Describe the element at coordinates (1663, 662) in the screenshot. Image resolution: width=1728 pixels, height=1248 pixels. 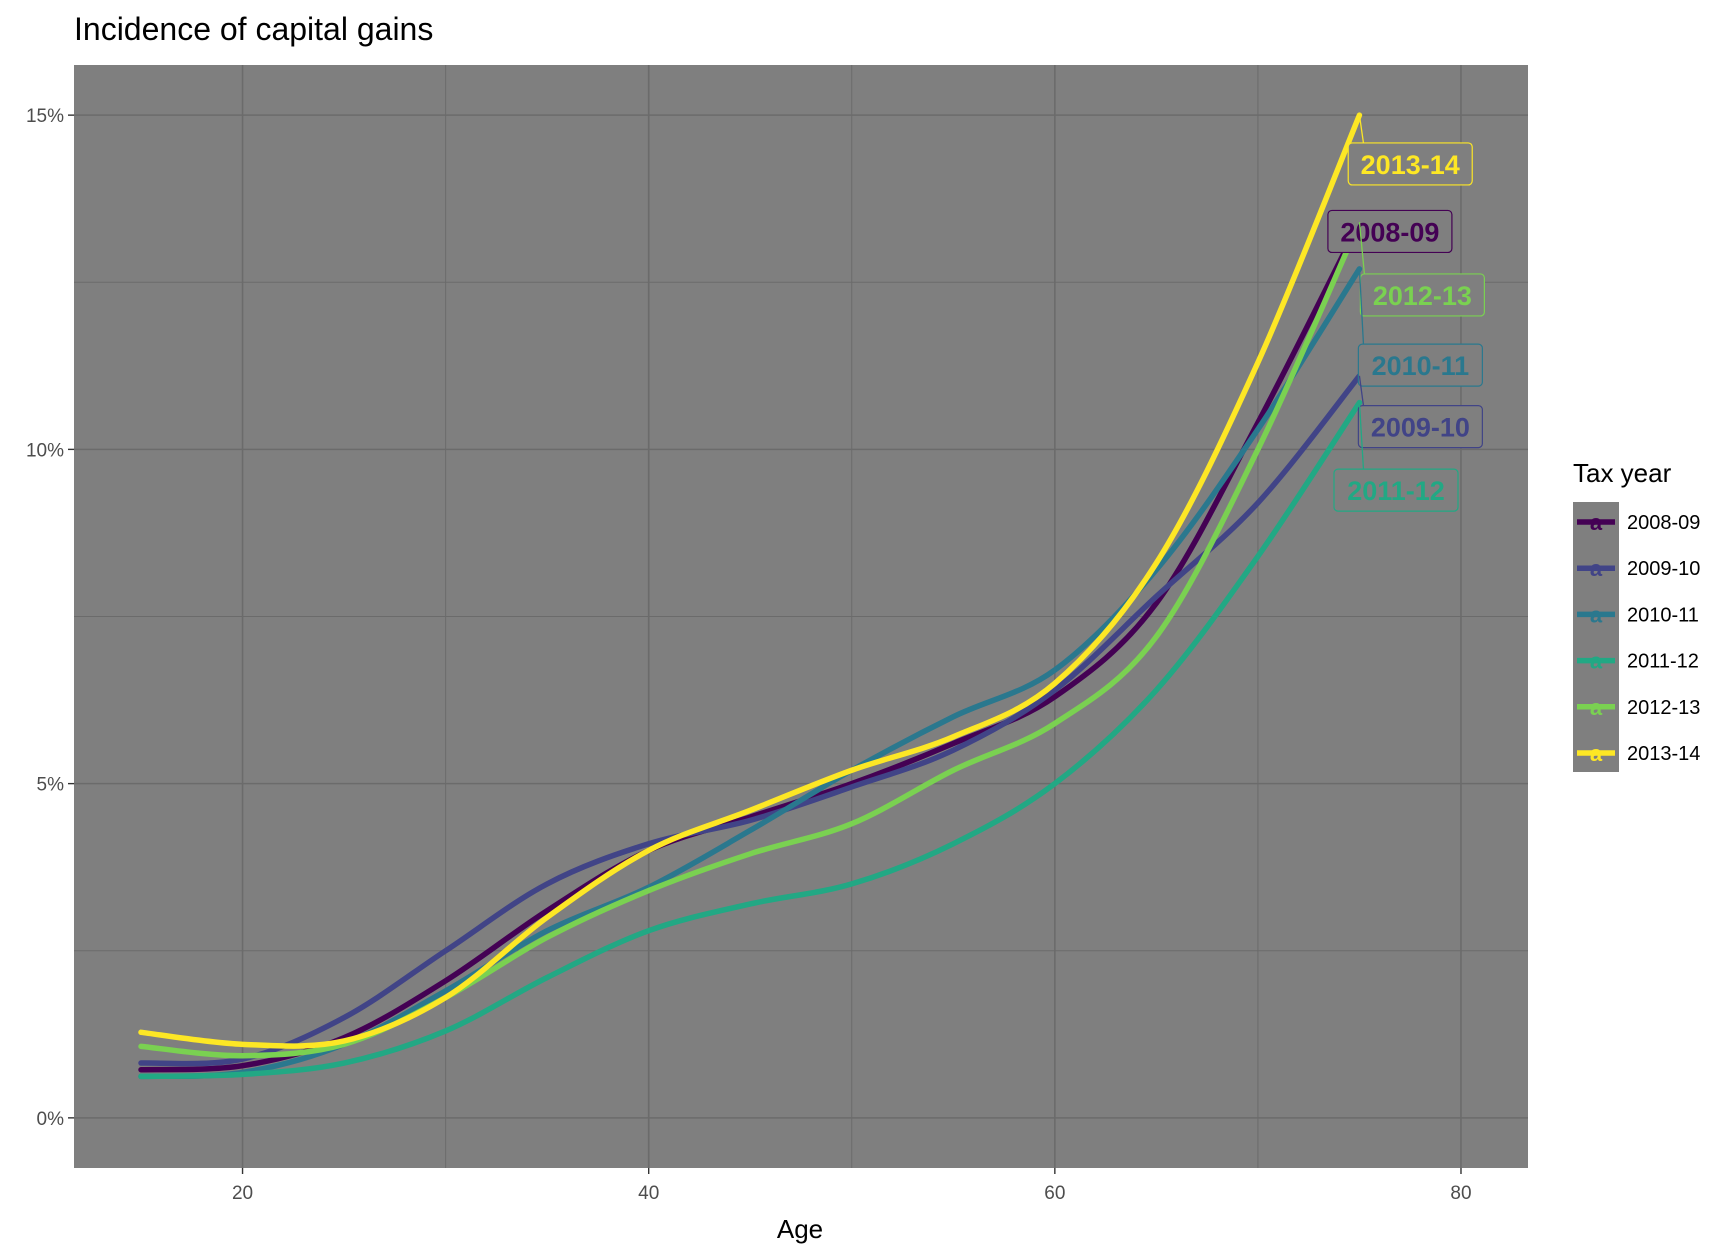
I see `legend-label-2011-12: 2011-12` at that location.